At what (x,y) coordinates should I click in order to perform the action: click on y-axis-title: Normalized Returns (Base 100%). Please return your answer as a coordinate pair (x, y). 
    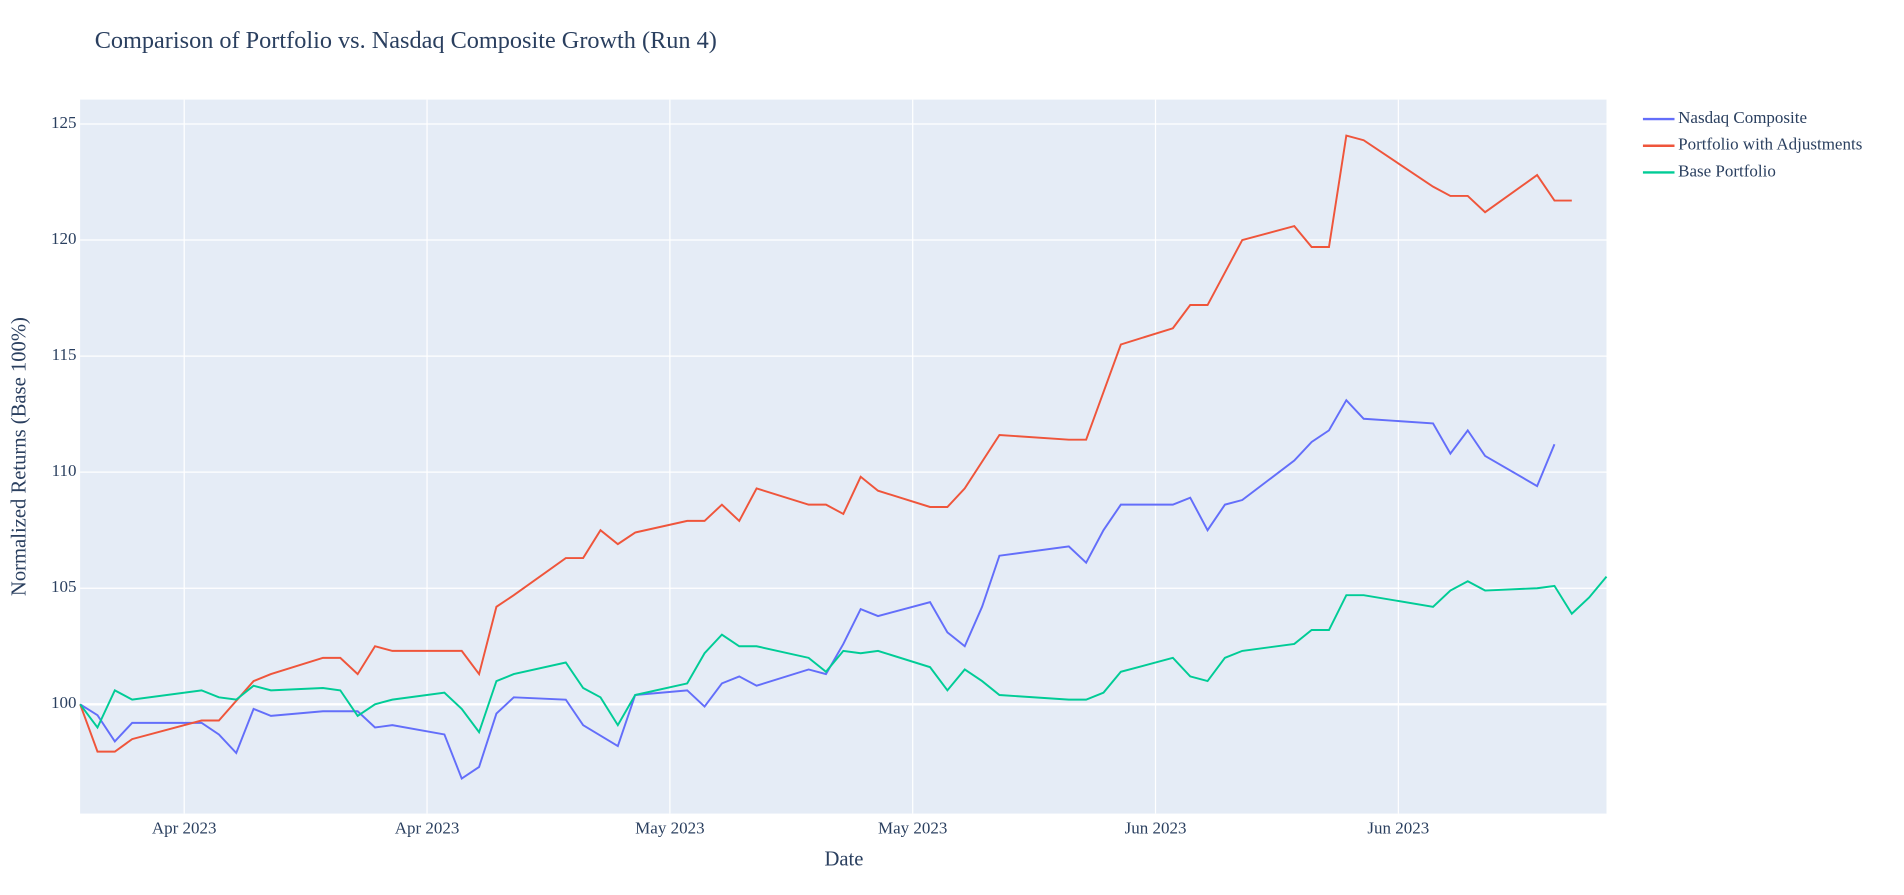
    Looking at the image, I should click on (19, 456).